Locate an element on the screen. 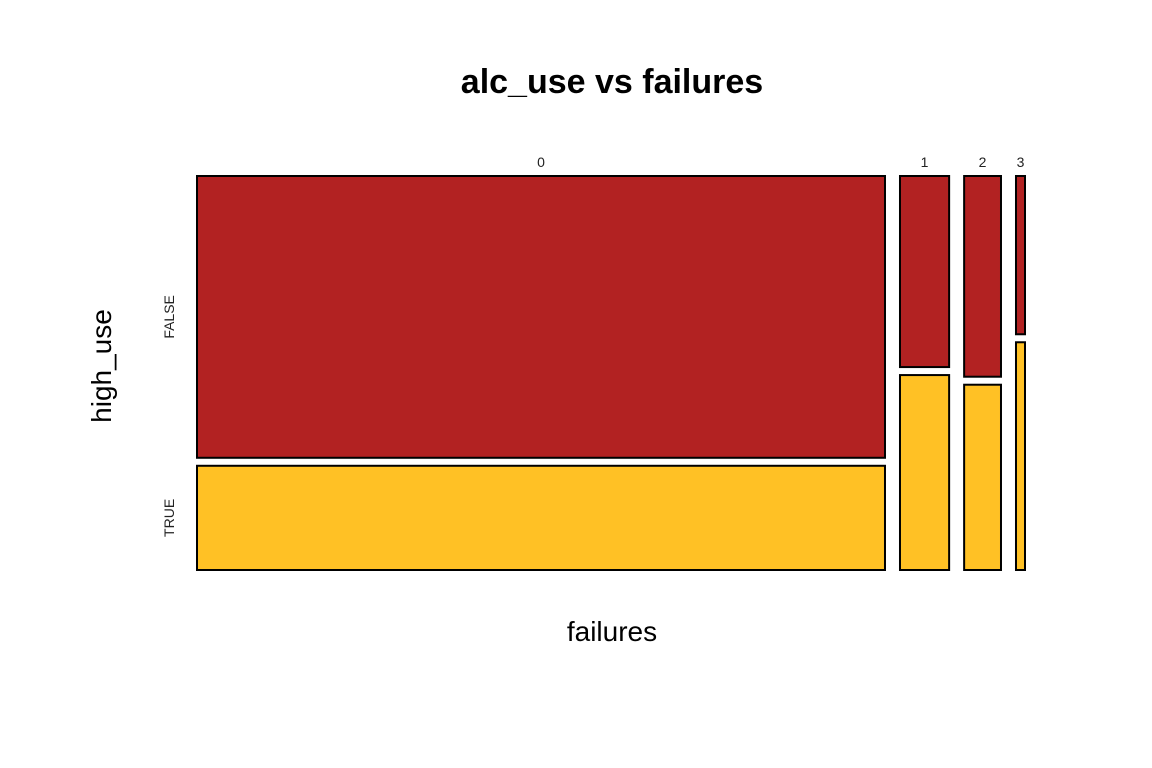  x-axis-title: failures is located at coordinates (612, 631).